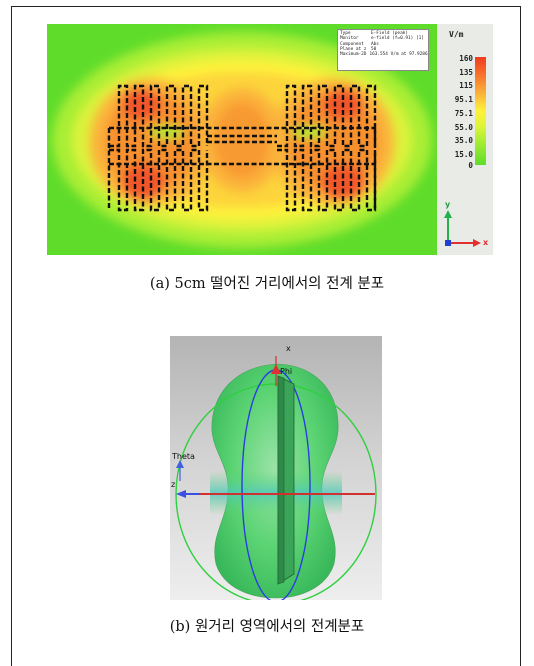  I want to click on axis-y-label: y, so click(448, 204).